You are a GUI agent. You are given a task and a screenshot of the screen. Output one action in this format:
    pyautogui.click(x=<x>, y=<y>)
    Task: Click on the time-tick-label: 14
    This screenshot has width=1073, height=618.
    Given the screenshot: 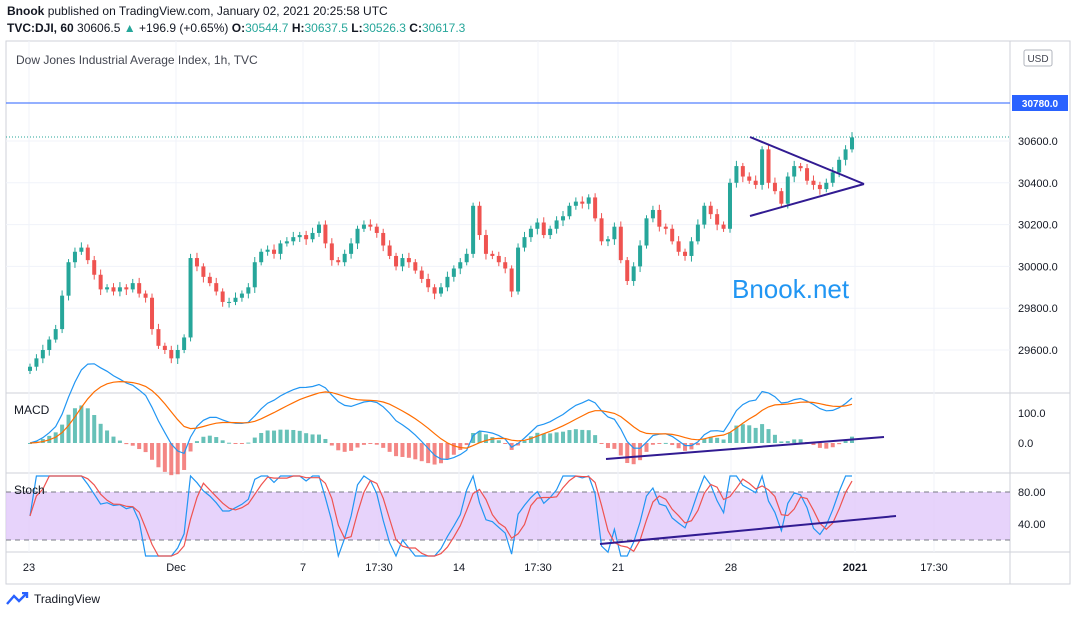 What is the action you would take?
    pyautogui.click(x=459, y=568)
    